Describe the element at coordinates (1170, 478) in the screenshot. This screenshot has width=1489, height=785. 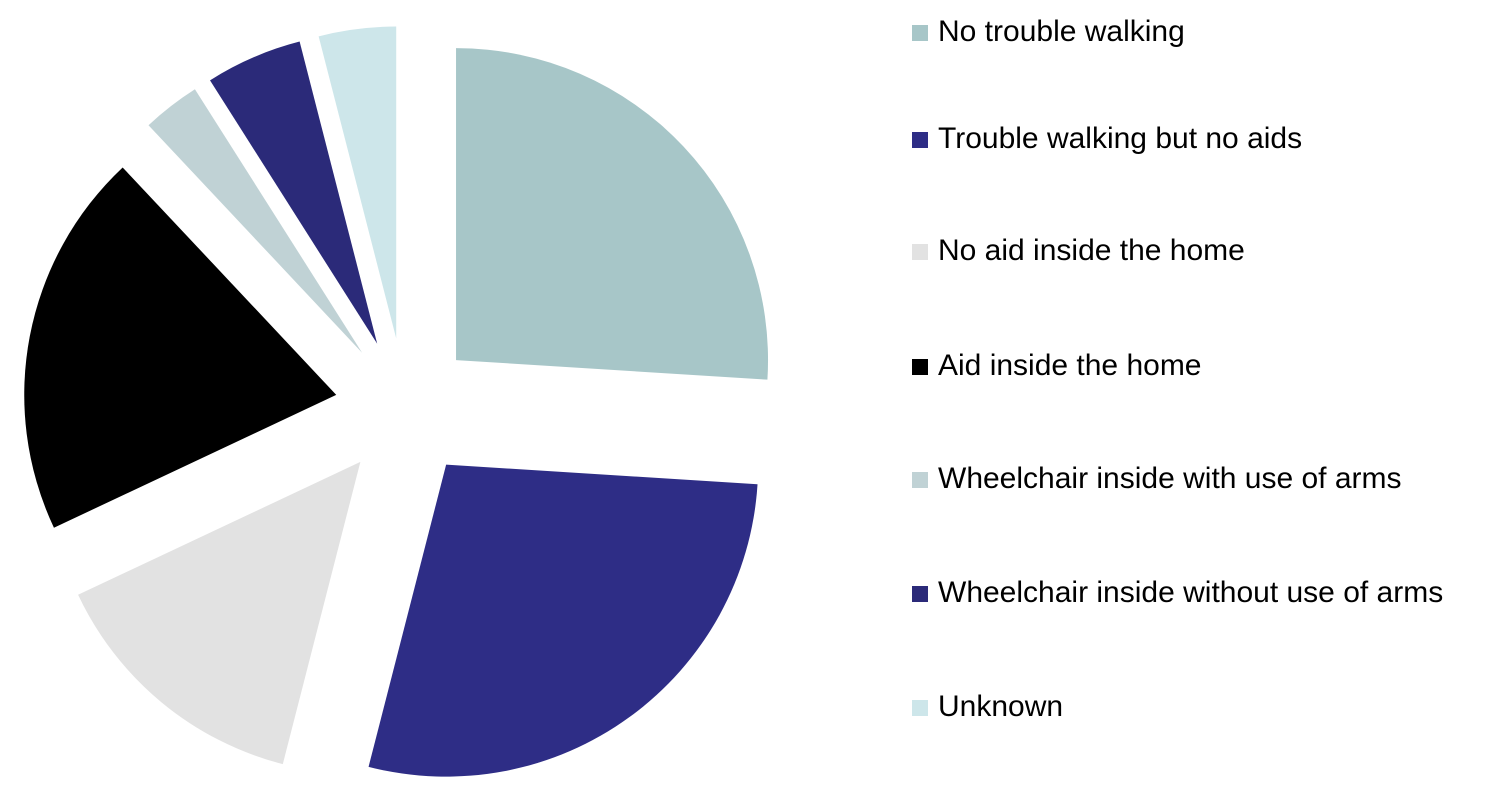
I see `legend-label: Wheelchair inside with use of arms` at that location.